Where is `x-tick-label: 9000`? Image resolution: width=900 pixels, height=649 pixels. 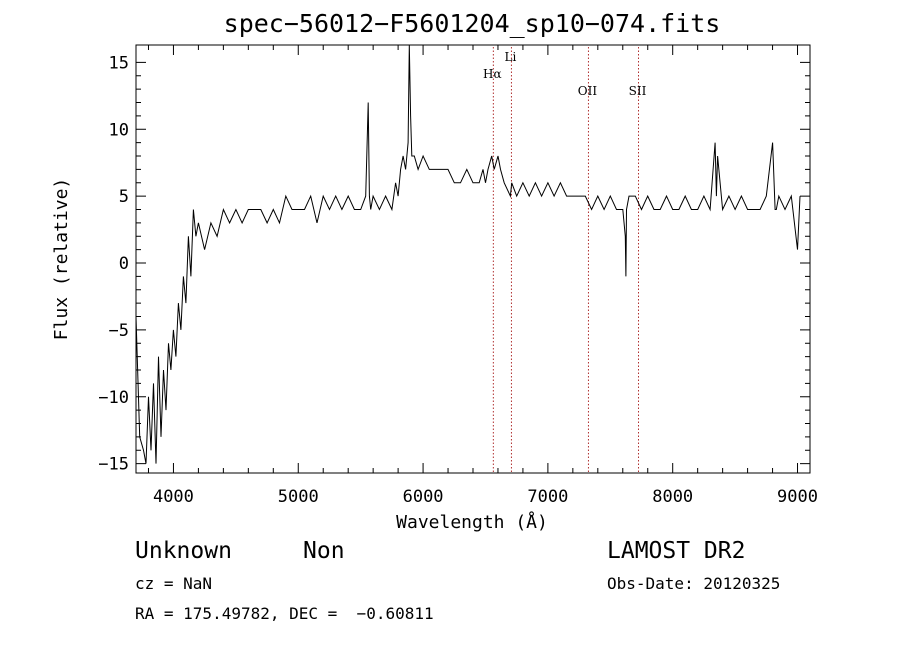 x-tick-label: 9000 is located at coordinates (797, 497).